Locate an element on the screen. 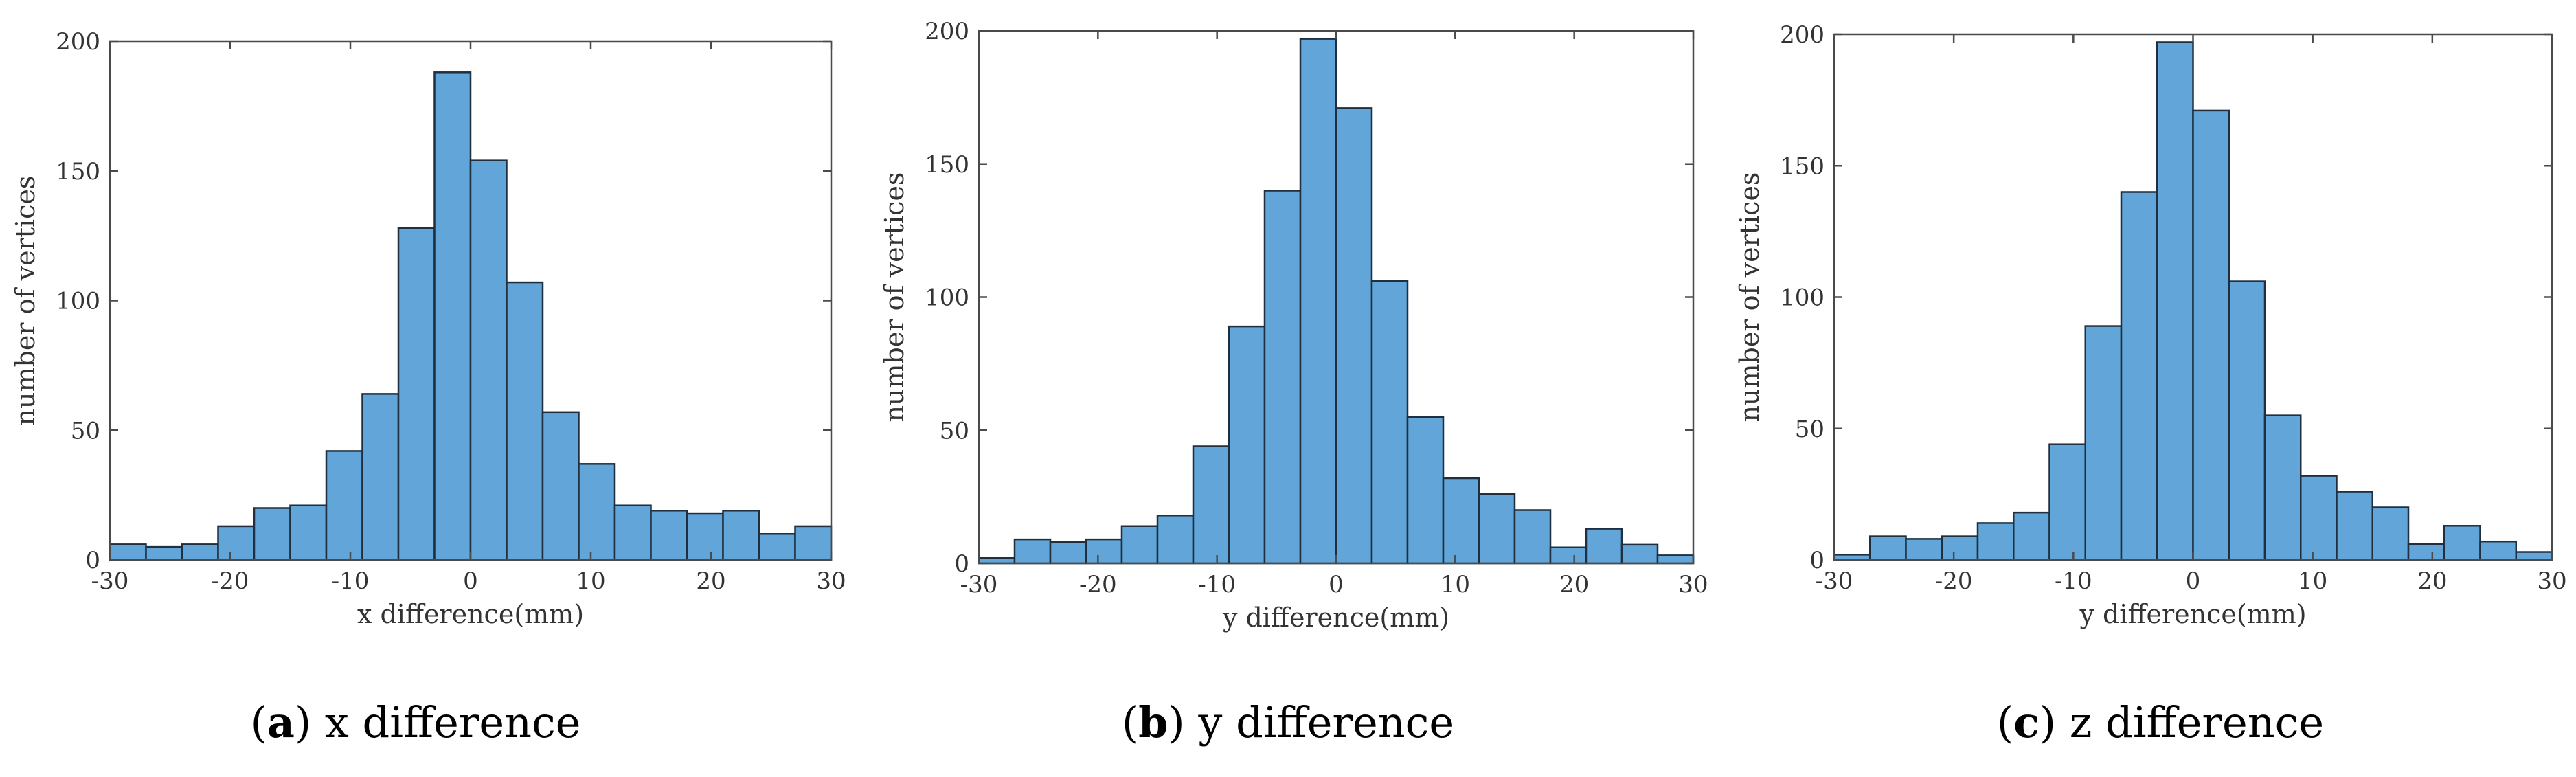 This screenshot has height=777, width=2576. x-axis-label: x difference(mm) is located at coordinates (470, 614).